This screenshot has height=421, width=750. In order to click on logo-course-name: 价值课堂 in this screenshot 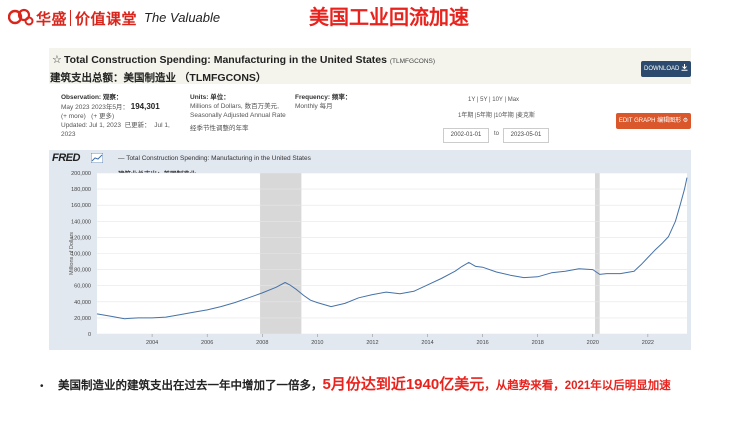, I will do `click(106, 19)`.